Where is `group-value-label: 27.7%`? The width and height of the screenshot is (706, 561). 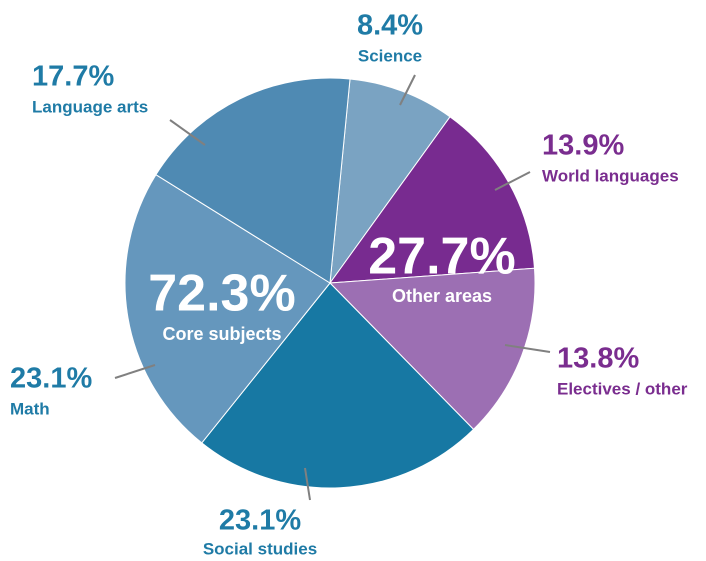 group-value-label: 27.7% is located at coordinates (441, 257).